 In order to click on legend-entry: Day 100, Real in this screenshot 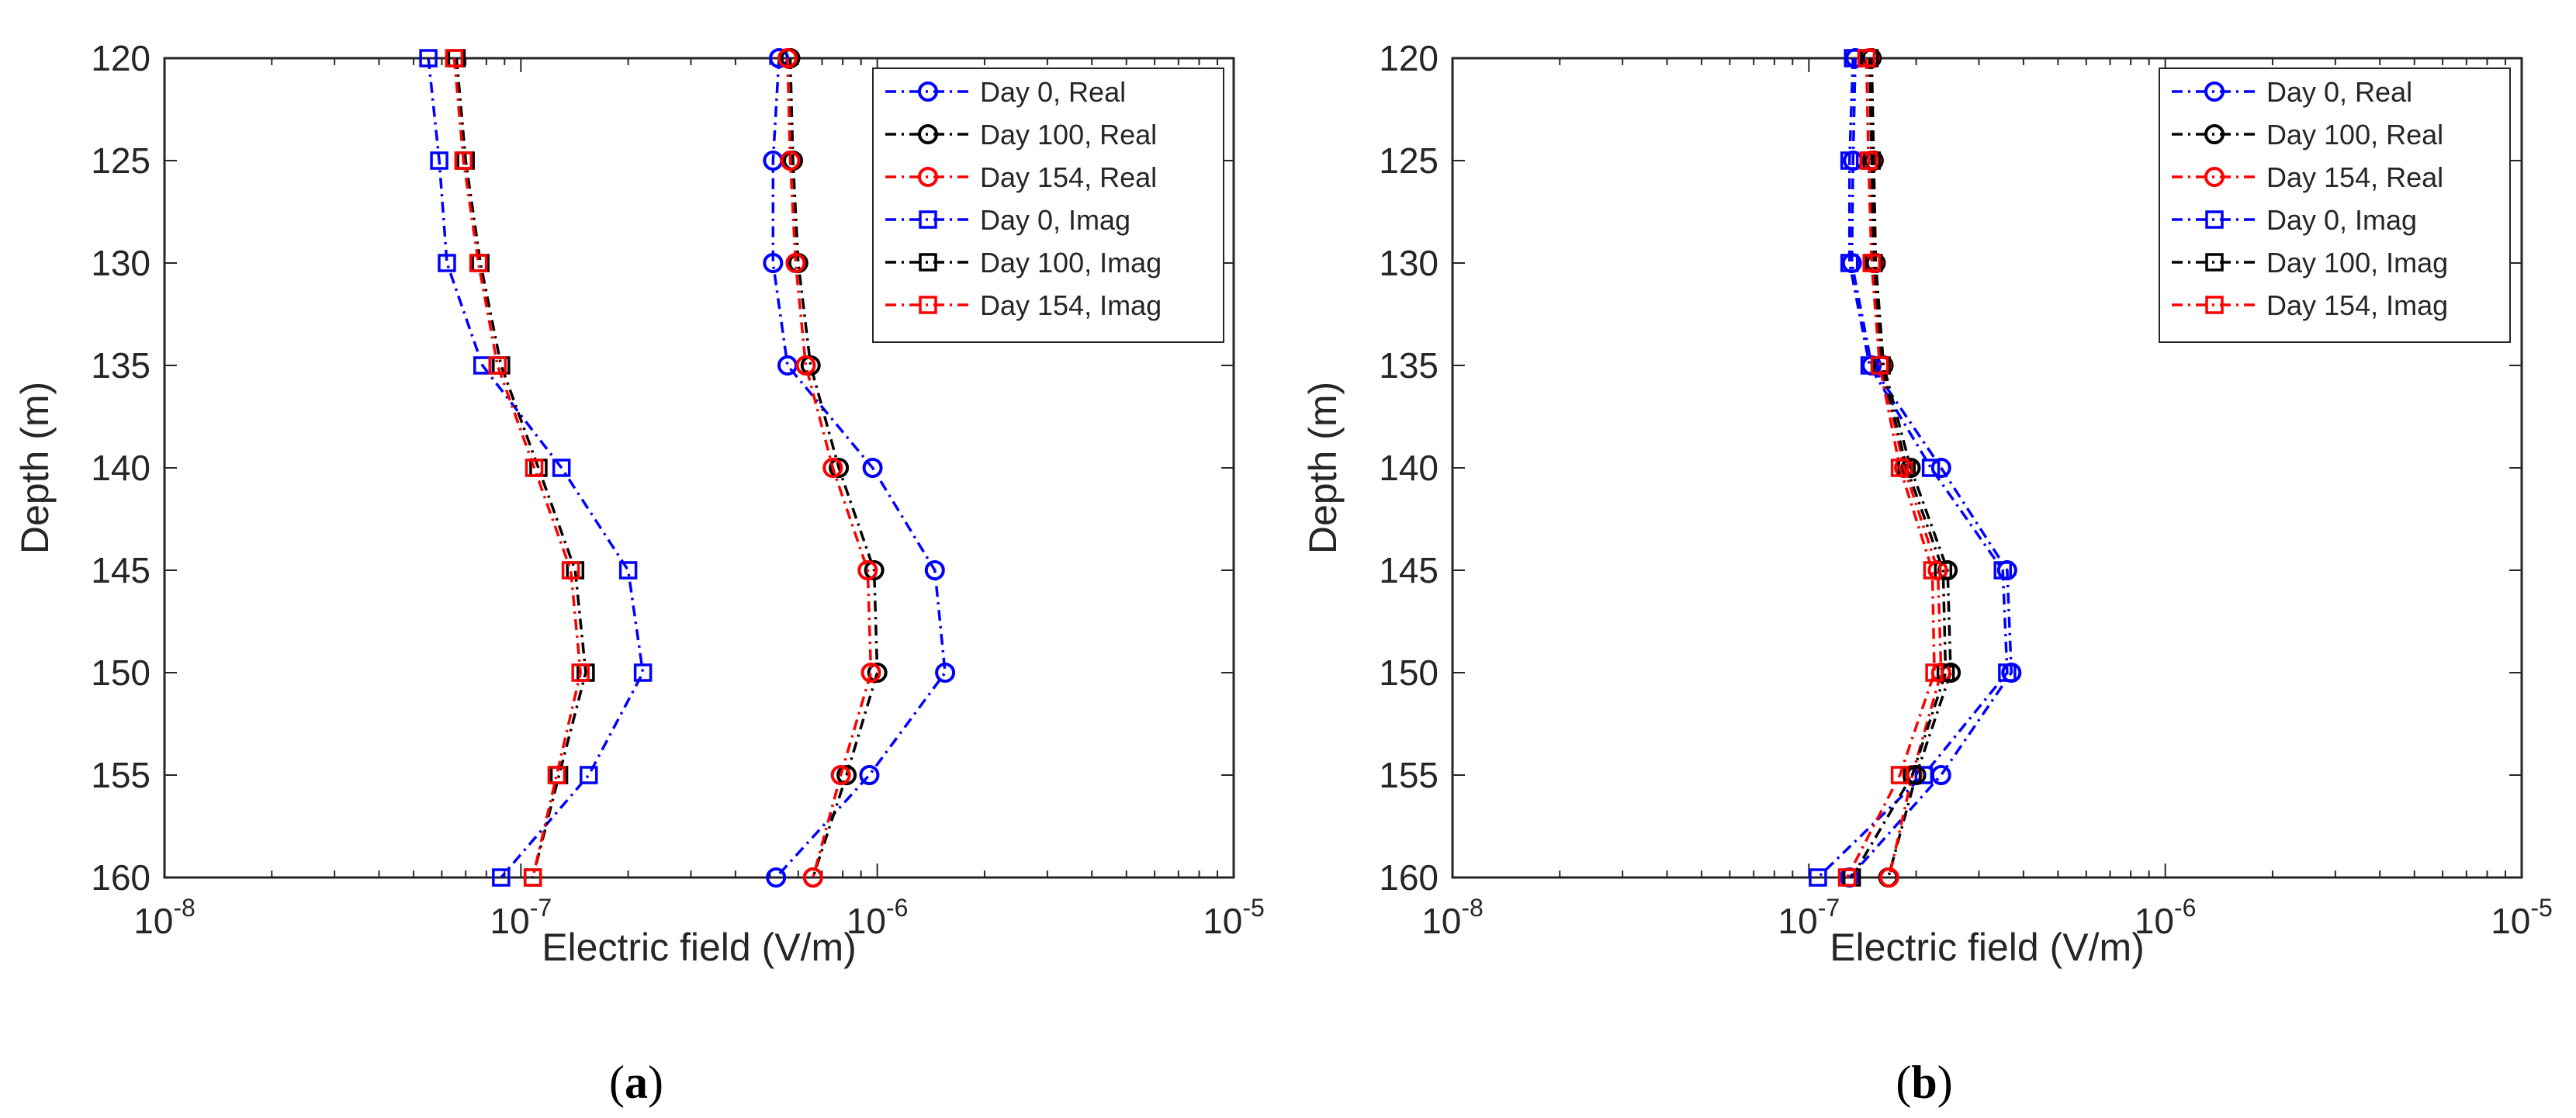, I will do `click(2307, 135)`.